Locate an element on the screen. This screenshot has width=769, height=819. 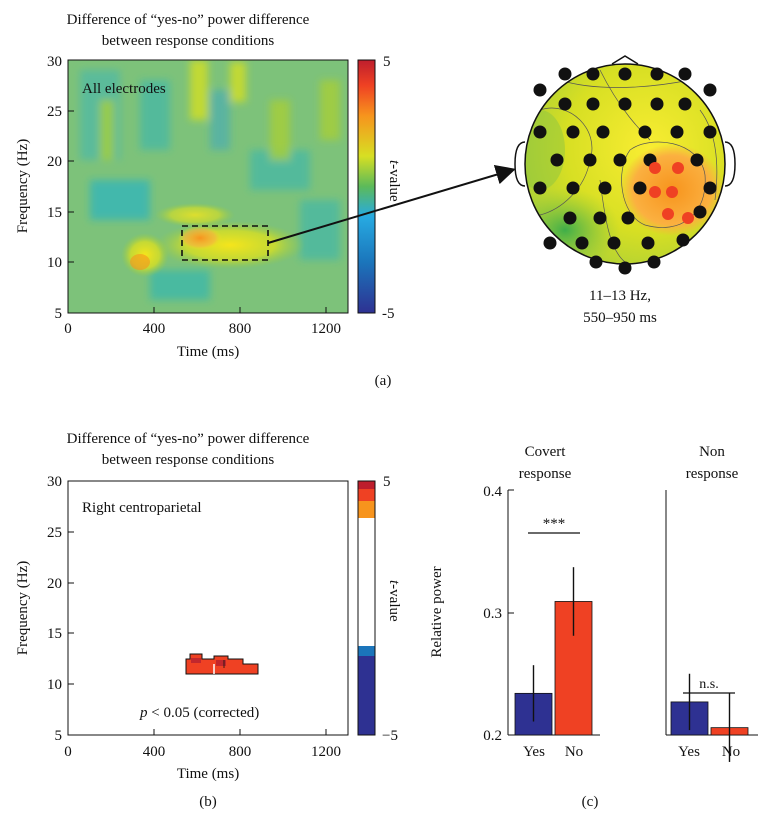
panel-b-xtick: 1200 is located at coordinates (326, 752).